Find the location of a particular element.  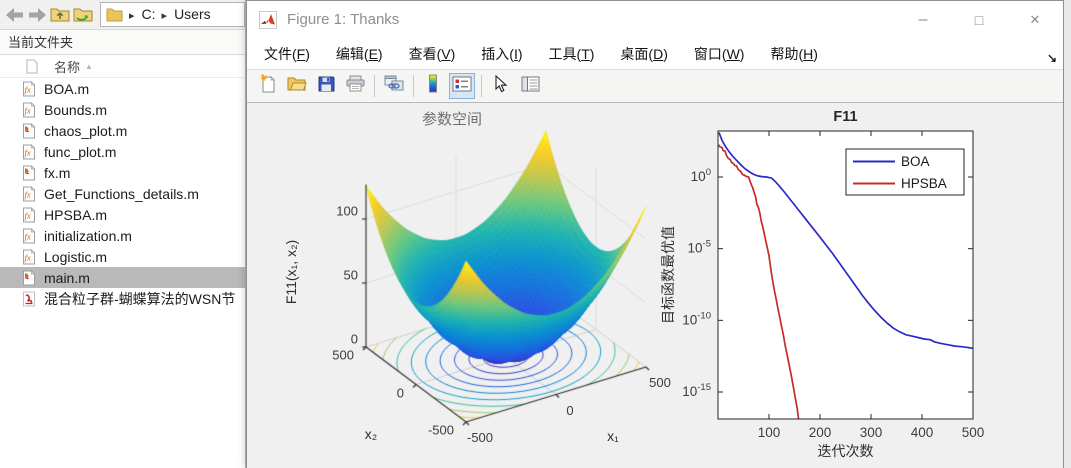

link-plot-icon is located at coordinates (394, 86).